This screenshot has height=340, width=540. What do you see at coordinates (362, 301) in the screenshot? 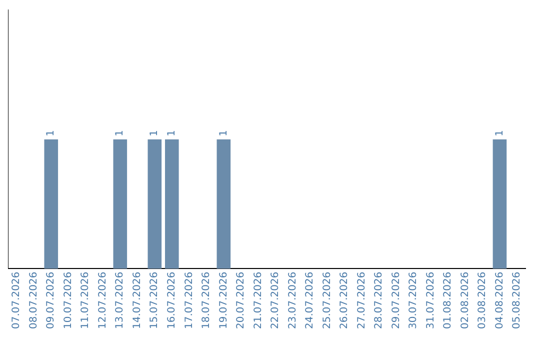
I see `x-tick-label: 27.07.2026` at bounding box center [362, 301].